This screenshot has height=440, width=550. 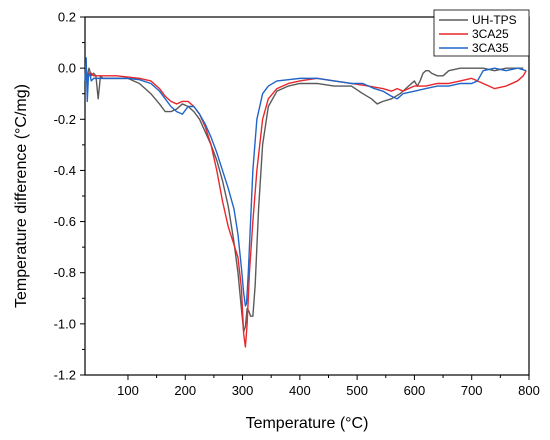 I want to click on x-tick-label: 200, so click(x=185, y=390).